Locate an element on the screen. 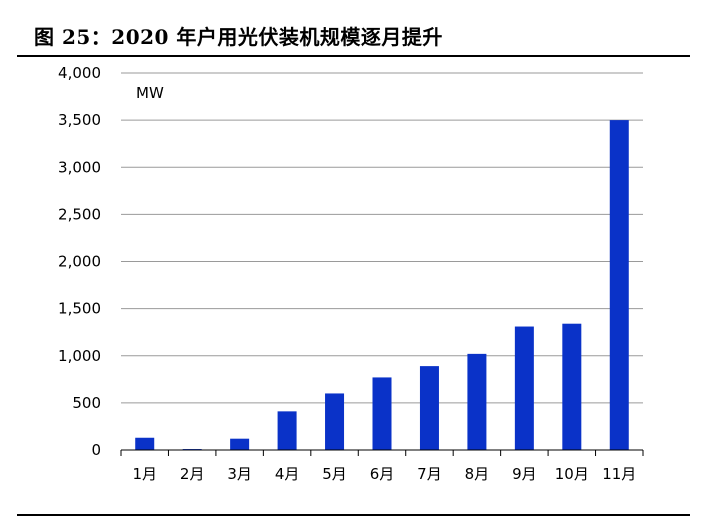 This screenshot has height=524, width=709. y-tick-label: 3,500 is located at coordinates (79, 120).